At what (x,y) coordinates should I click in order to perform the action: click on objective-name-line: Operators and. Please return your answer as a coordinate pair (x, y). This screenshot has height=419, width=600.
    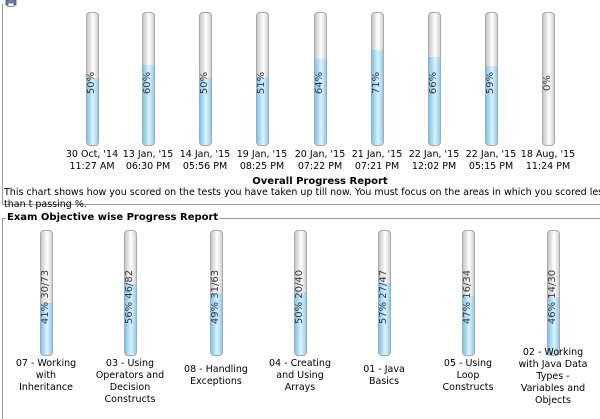
    Looking at the image, I should click on (130, 375).